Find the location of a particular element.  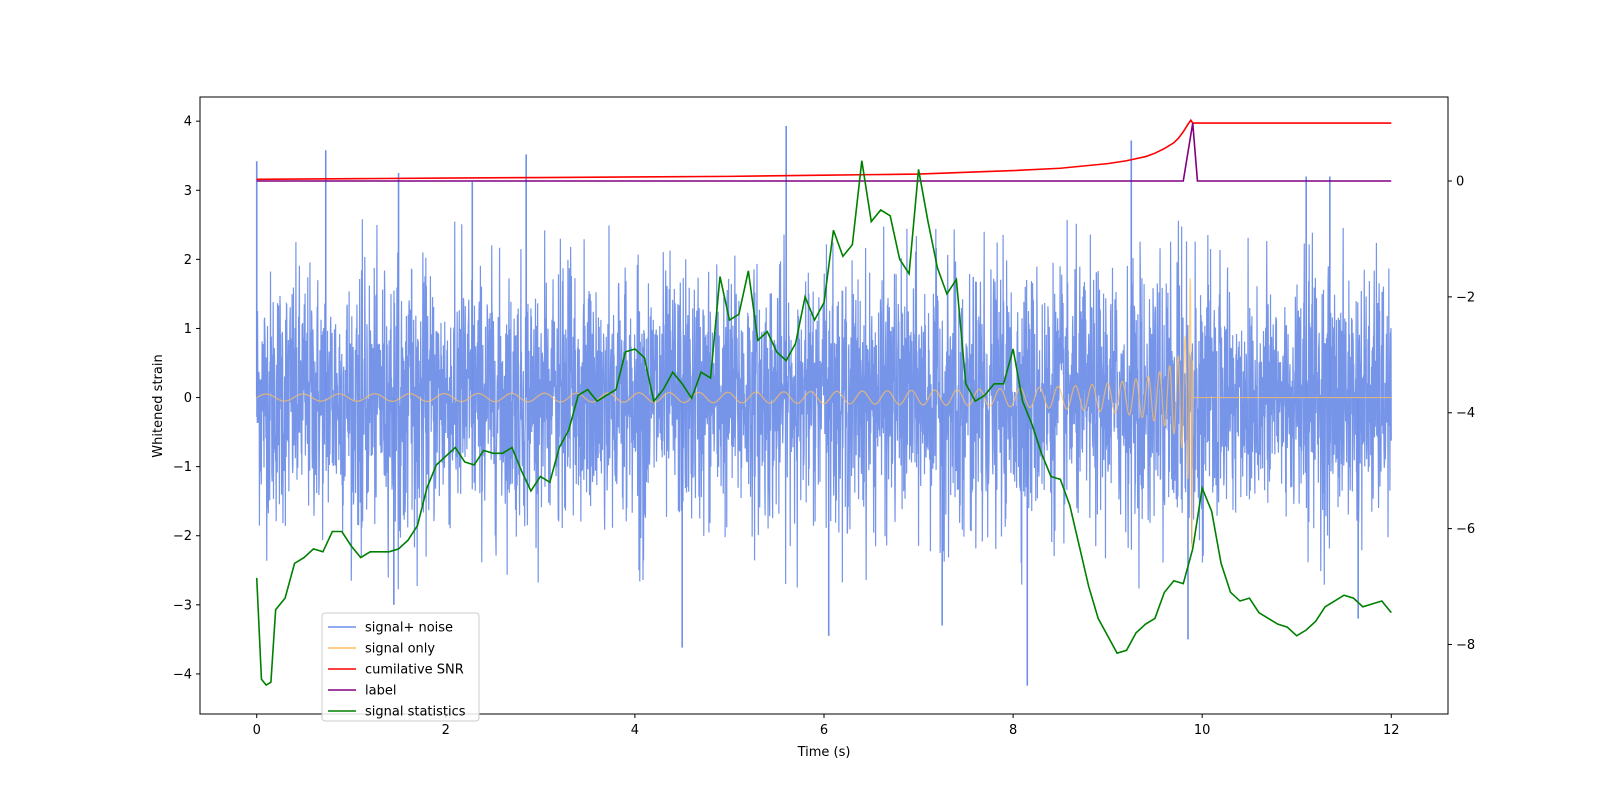

y-tick-label: 1 is located at coordinates (188, 329).